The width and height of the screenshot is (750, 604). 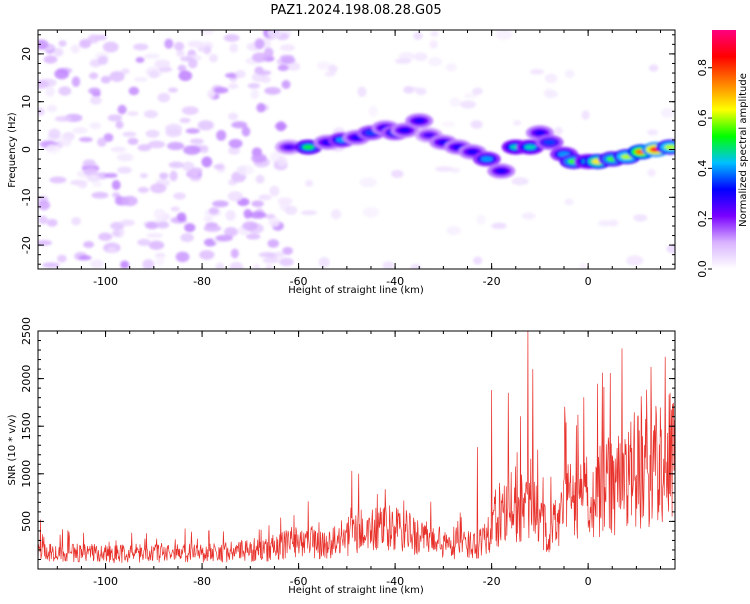 What do you see at coordinates (743, 150) in the screenshot?
I see `colorbar-label: Normalized spectral amplitude` at bounding box center [743, 150].